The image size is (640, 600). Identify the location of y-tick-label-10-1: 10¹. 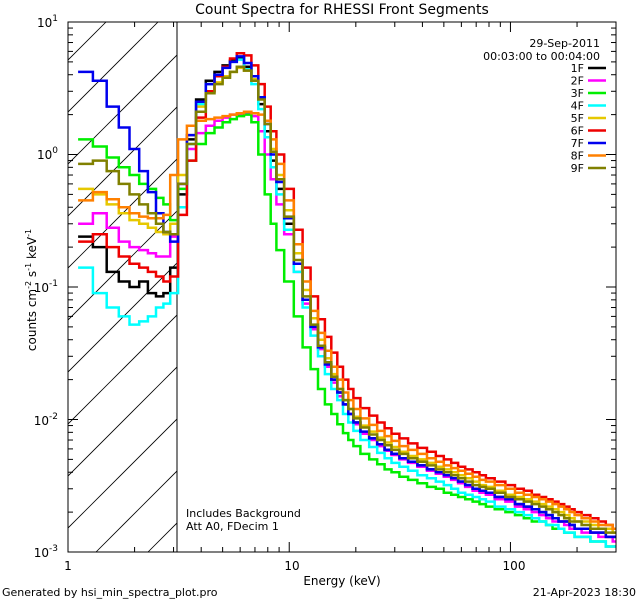
(47, 22).